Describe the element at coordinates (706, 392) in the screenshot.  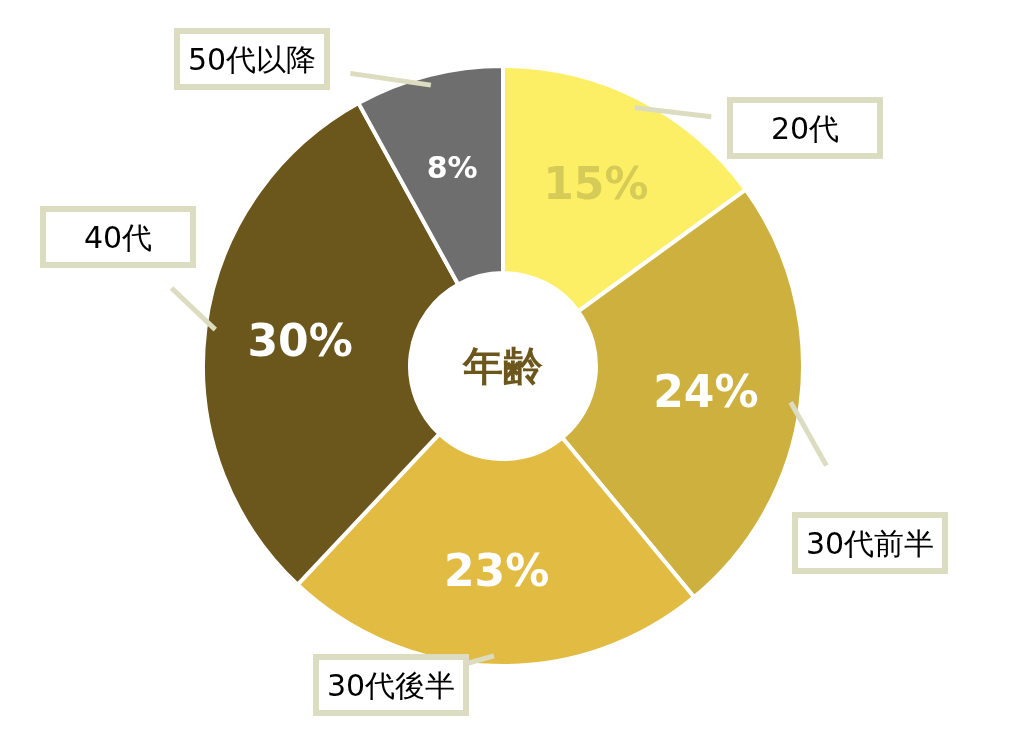
I see `data-label: 24%` at that location.